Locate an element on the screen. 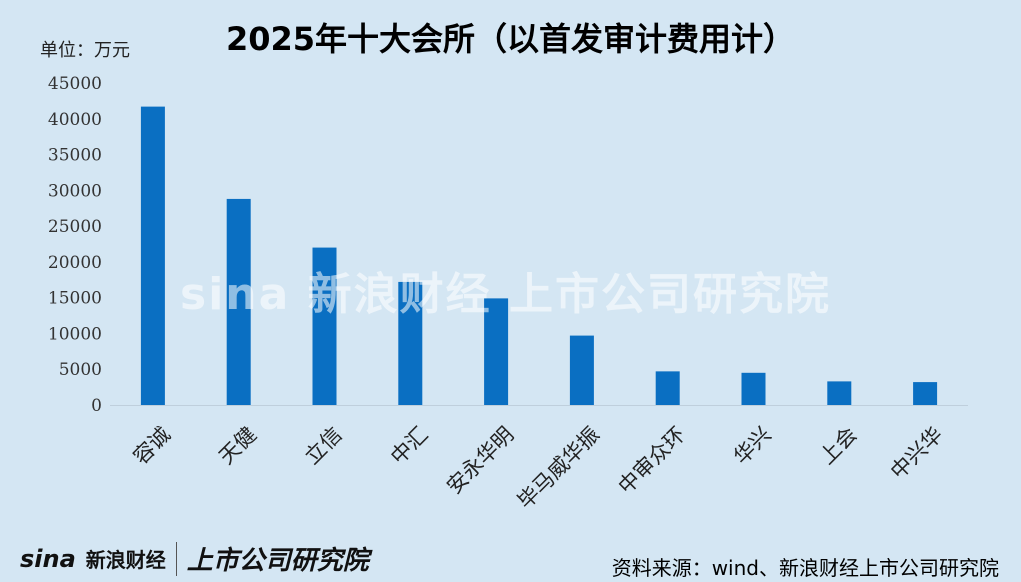  y-tick-label: 0 is located at coordinates (96, 406).